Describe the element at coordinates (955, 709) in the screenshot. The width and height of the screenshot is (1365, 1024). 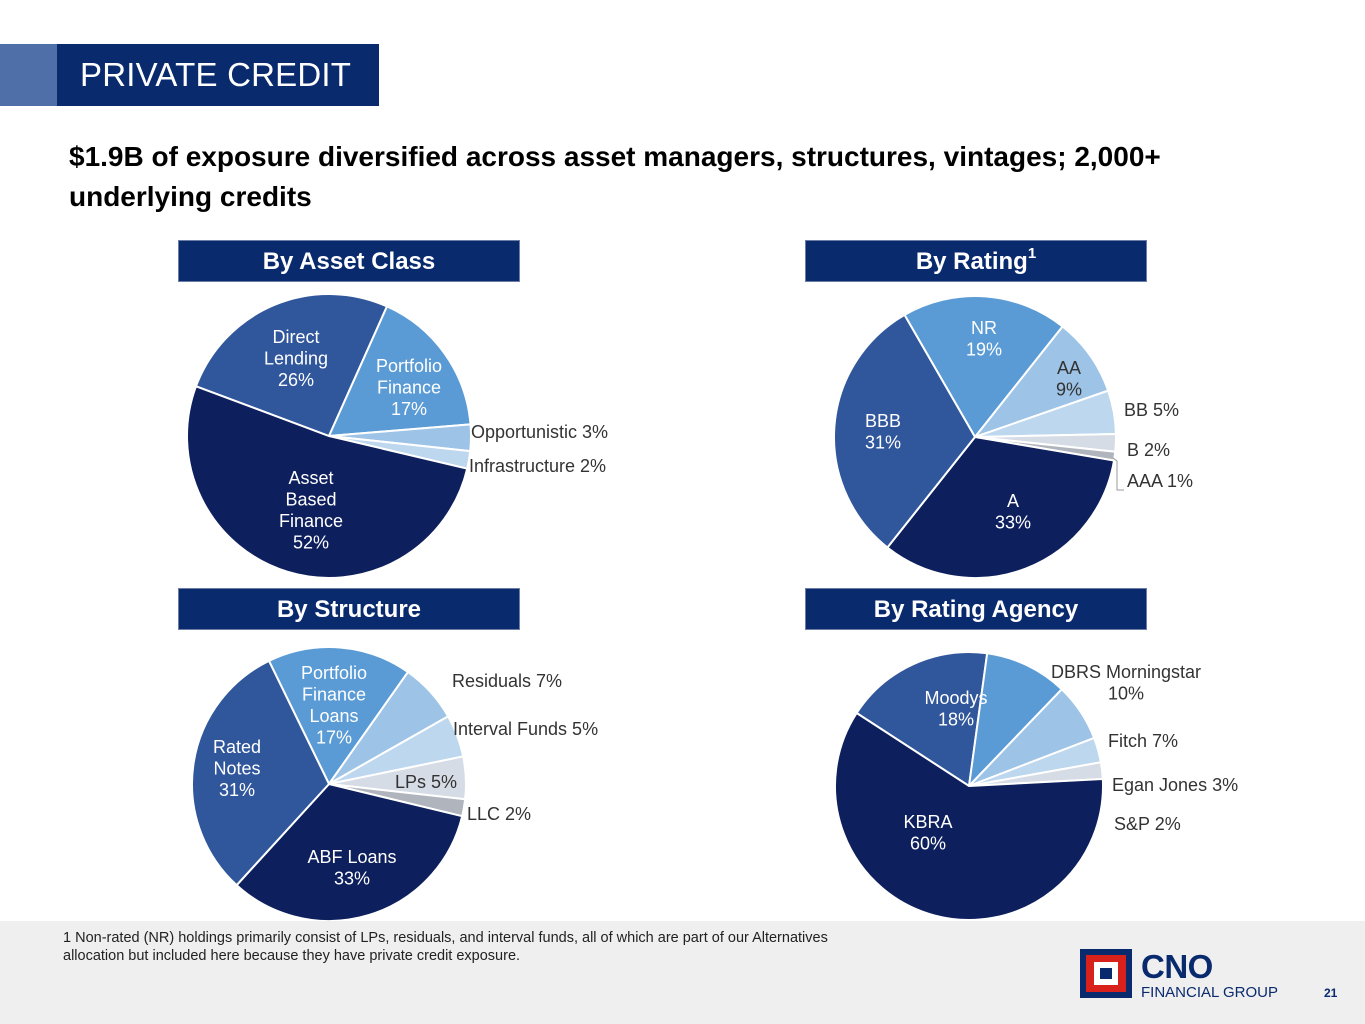
I see `slice-label: Moodys 18%` at that location.